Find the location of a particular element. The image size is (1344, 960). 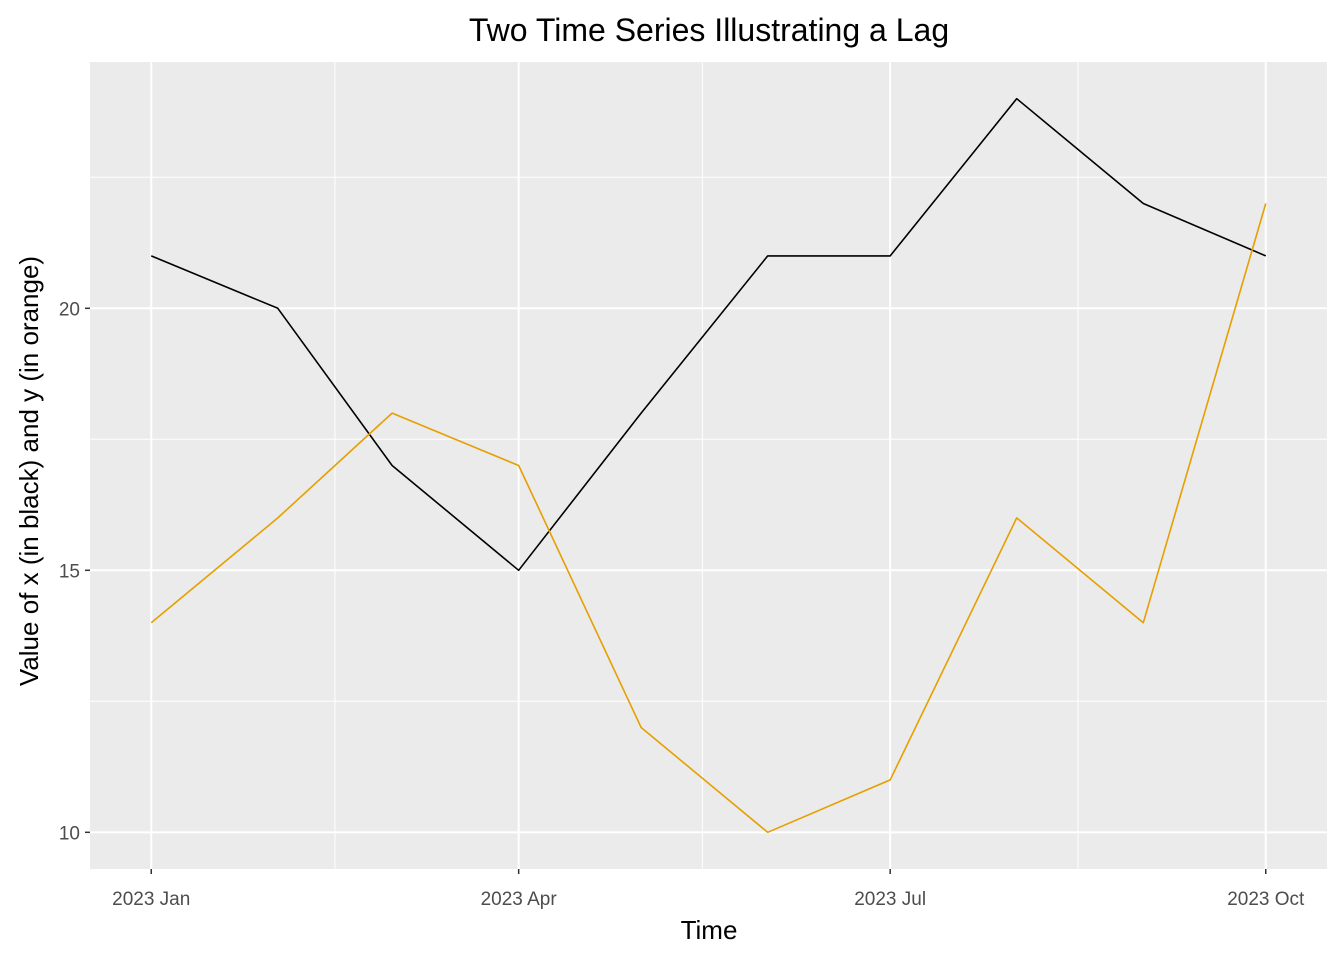

x-tick-label: 2023 Jan is located at coordinates (151, 899).